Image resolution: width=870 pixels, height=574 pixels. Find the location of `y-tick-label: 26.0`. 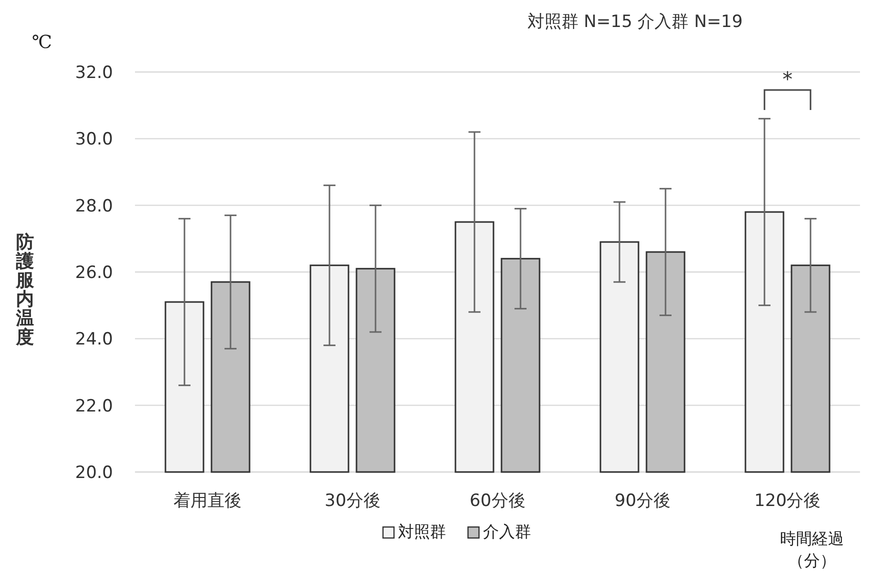

y-tick-label: 26.0 is located at coordinates (94, 272).